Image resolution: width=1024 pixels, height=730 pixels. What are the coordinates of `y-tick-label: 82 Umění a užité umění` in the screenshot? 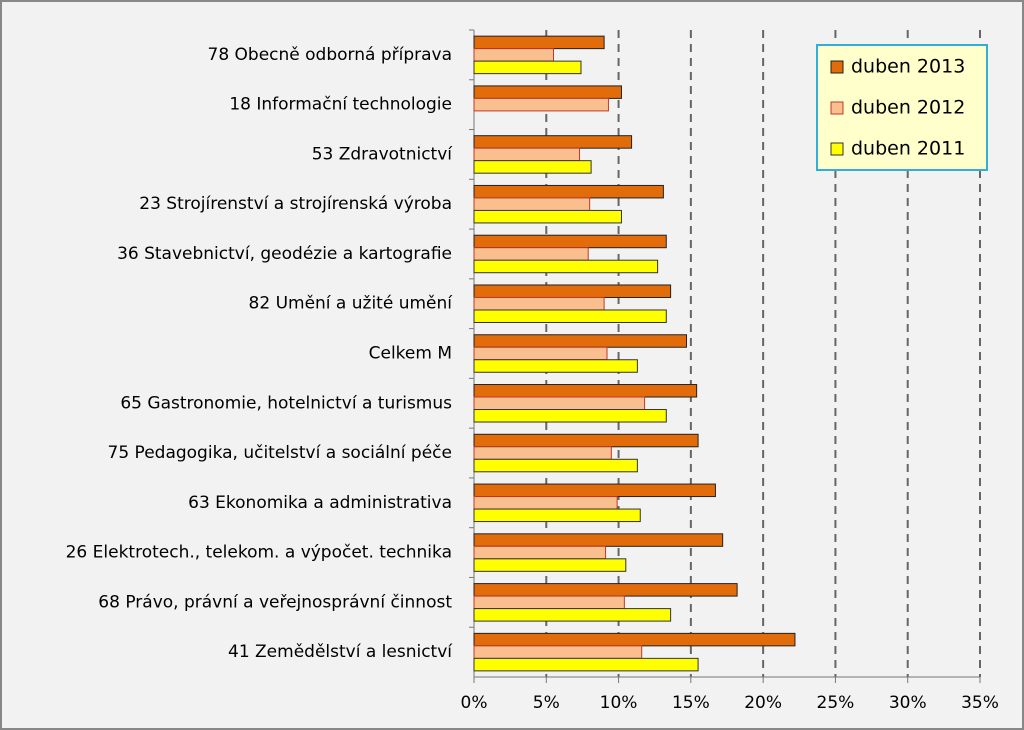 It's located at (351, 304).